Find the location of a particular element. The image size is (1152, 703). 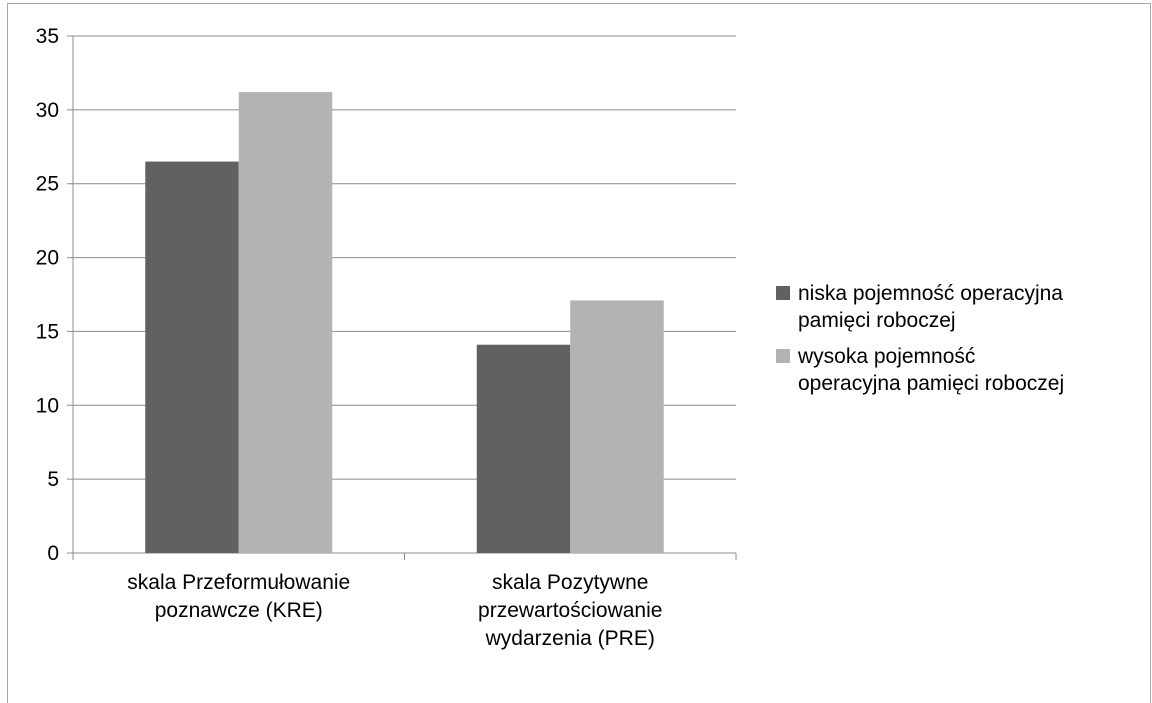

x-tick-label-kre: skala Przeformułowanie poznawcze (KRE) is located at coordinates (239, 596).